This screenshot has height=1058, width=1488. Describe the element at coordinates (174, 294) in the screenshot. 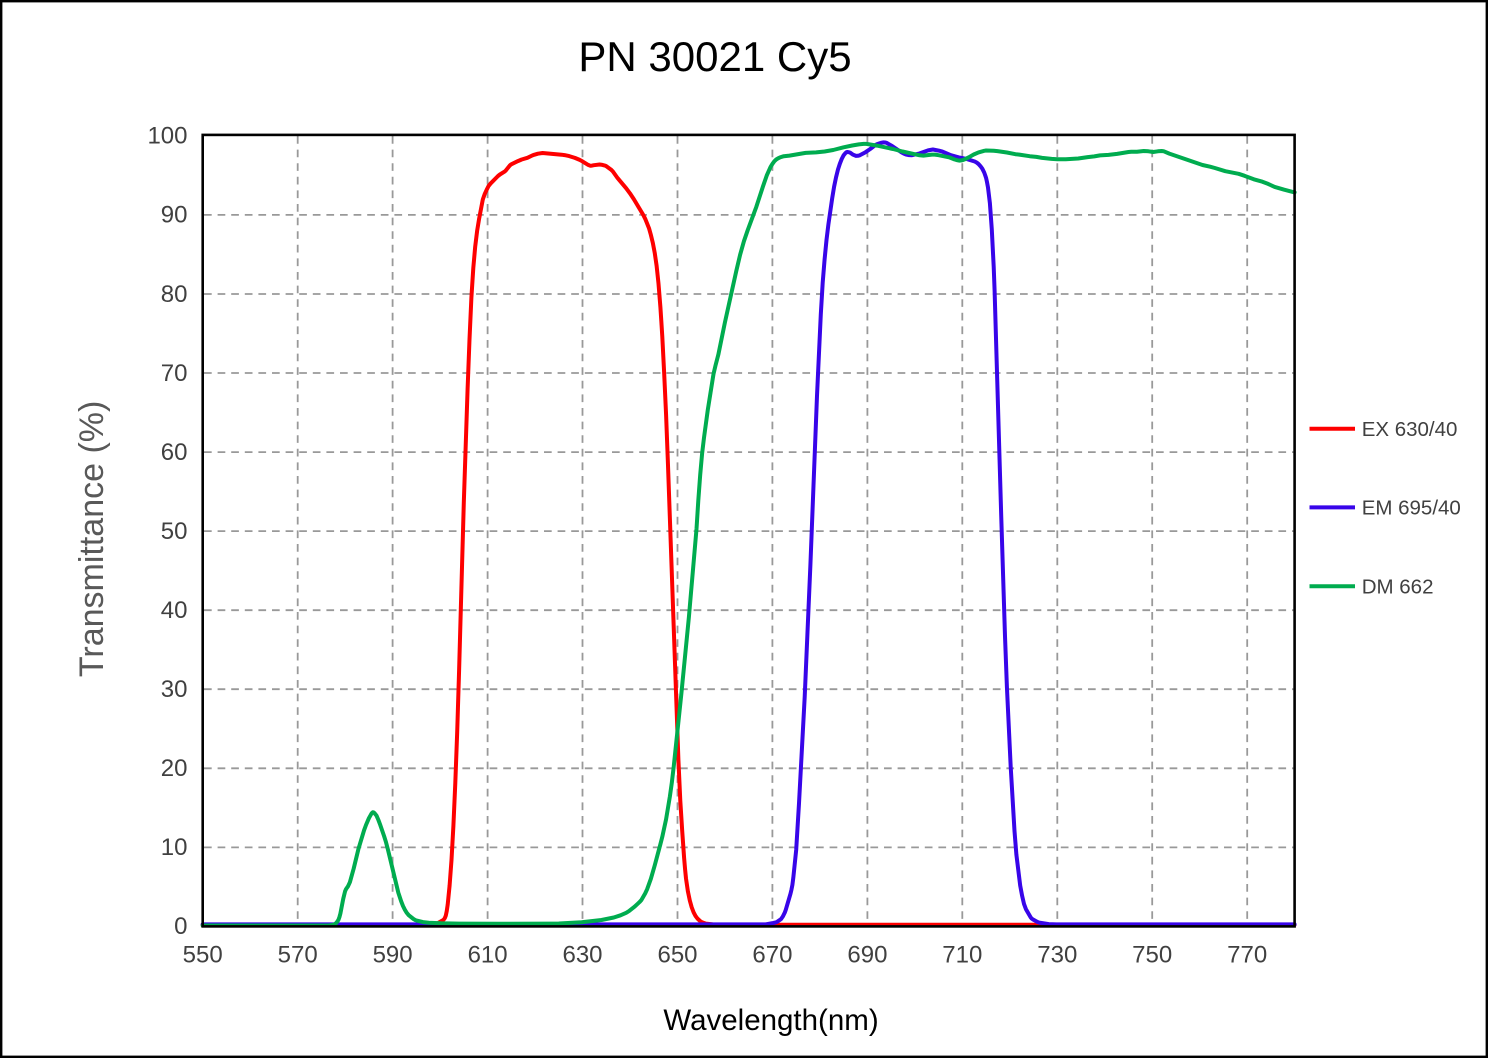

I see `svg-text: 80` at that location.